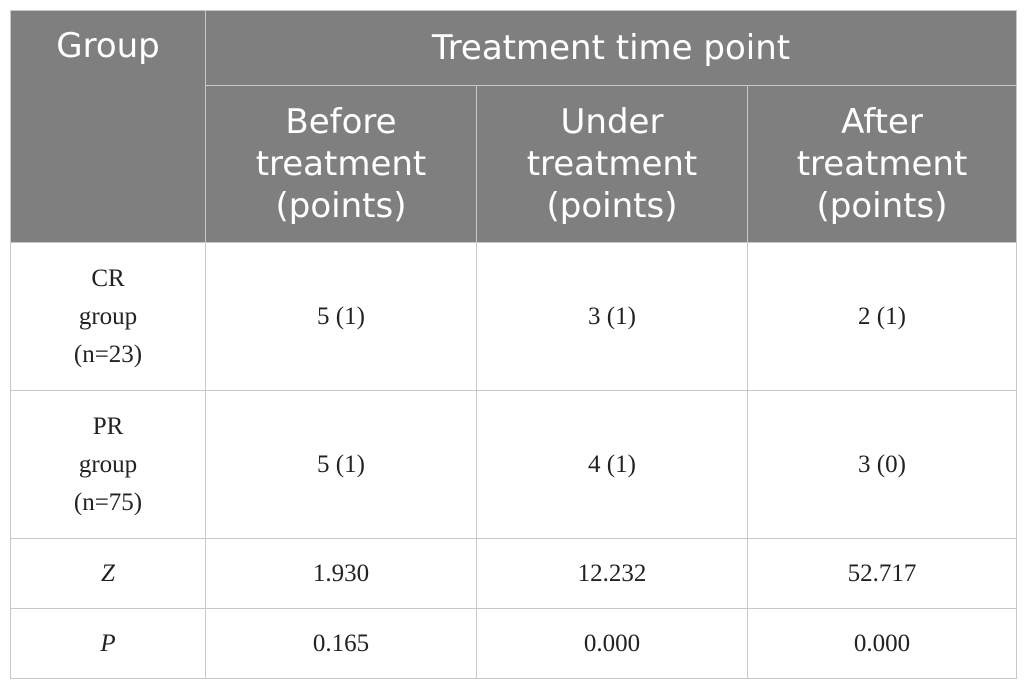 This screenshot has width=1025, height=688. What do you see at coordinates (882, 464) in the screenshot?
I see `table-cell: 3 (0)` at bounding box center [882, 464].